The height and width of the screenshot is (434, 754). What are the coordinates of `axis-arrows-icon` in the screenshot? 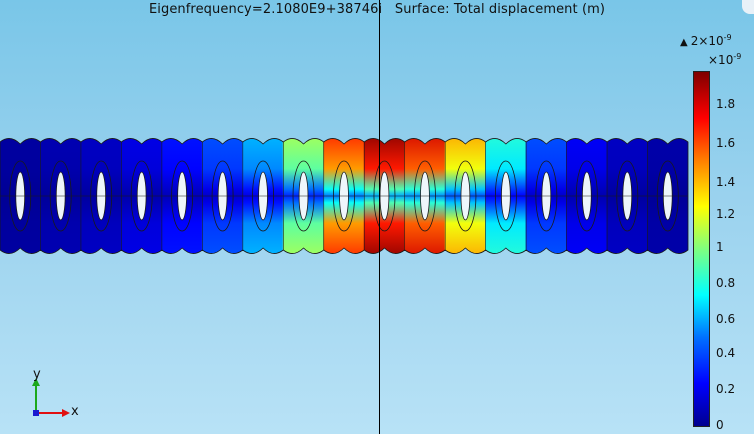 It's located at (51, 397).